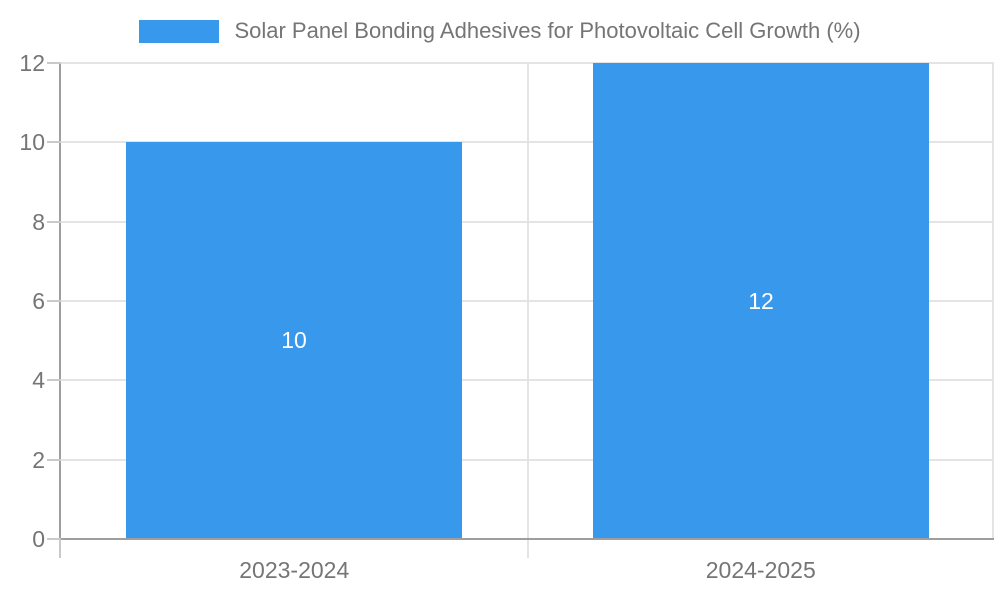 Image resolution: width=1000 pixels, height=600 pixels. What do you see at coordinates (294, 570) in the screenshot?
I see `x-category-label-2023-2024: 2023-2024` at bounding box center [294, 570].